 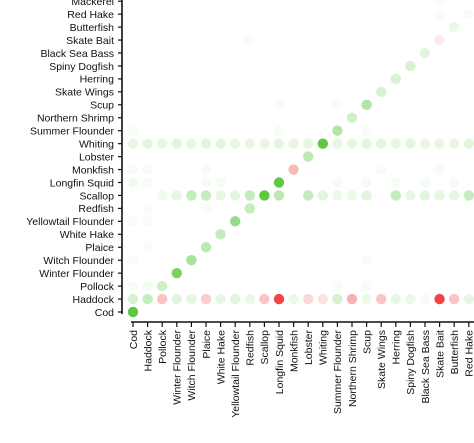 What do you see at coordinates (469, 353) in the screenshot?
I see `x-tick-label: Red Hake` at bounding box center [469, 353].